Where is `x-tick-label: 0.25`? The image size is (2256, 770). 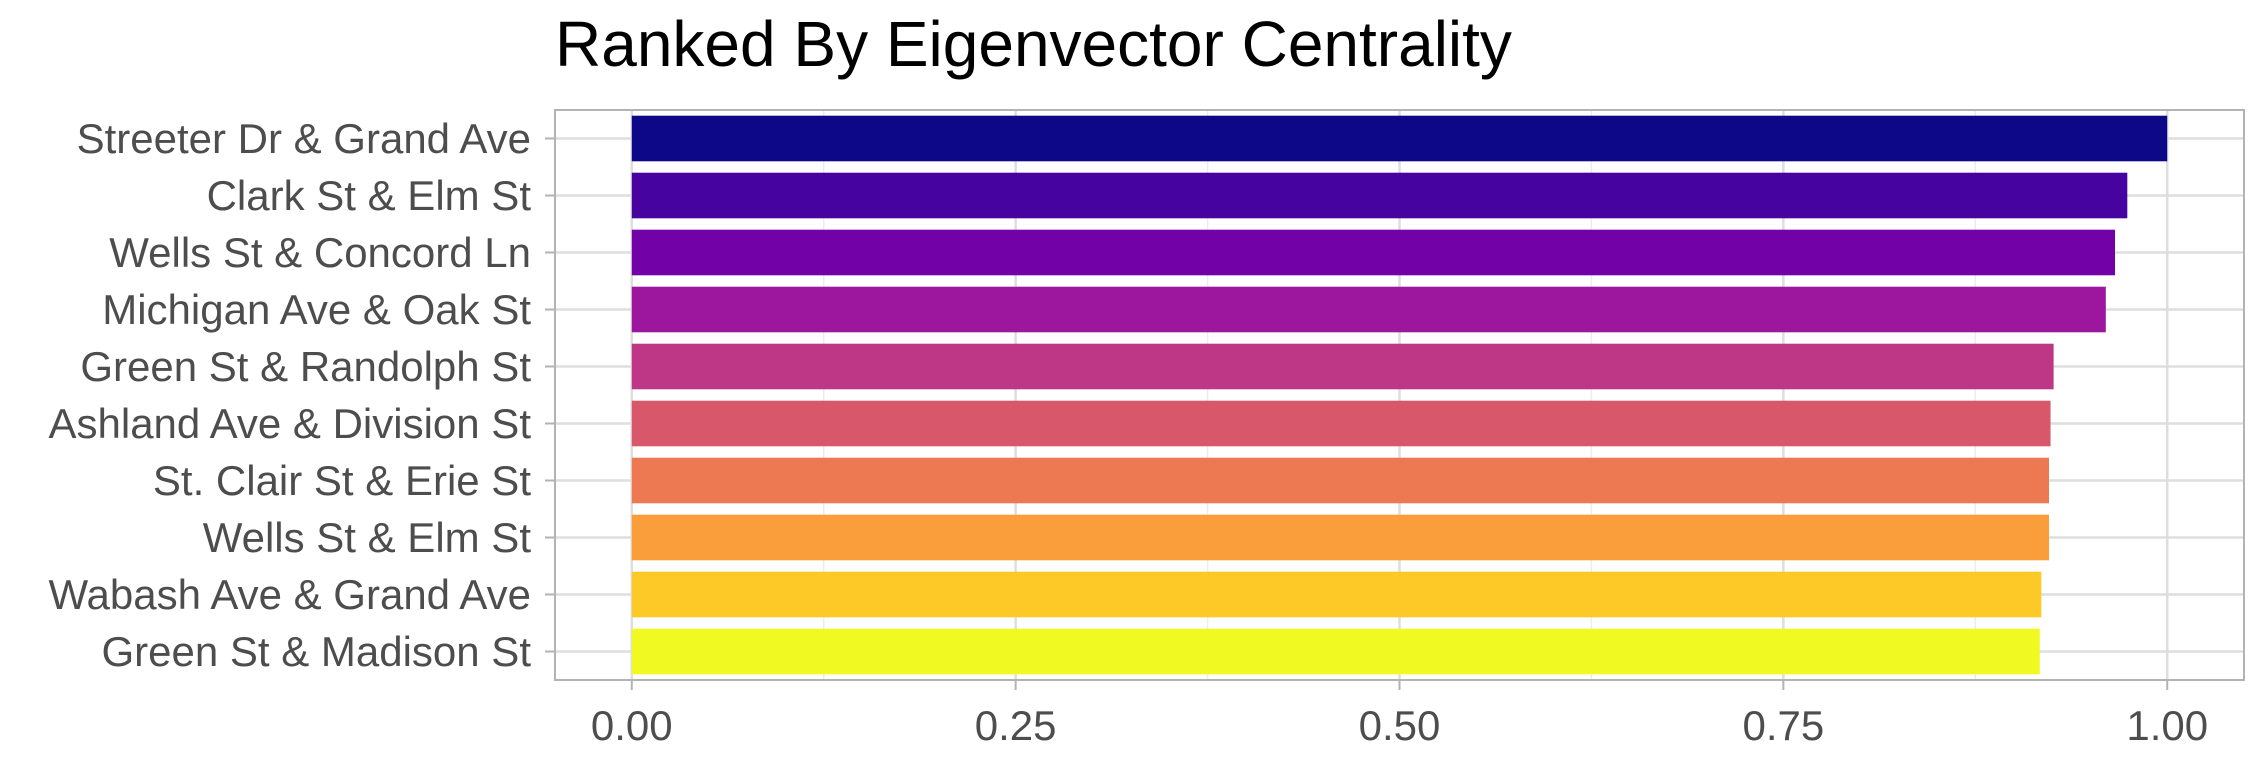
x-tick-label: 0.25 is located at coordinates (1016, 725).